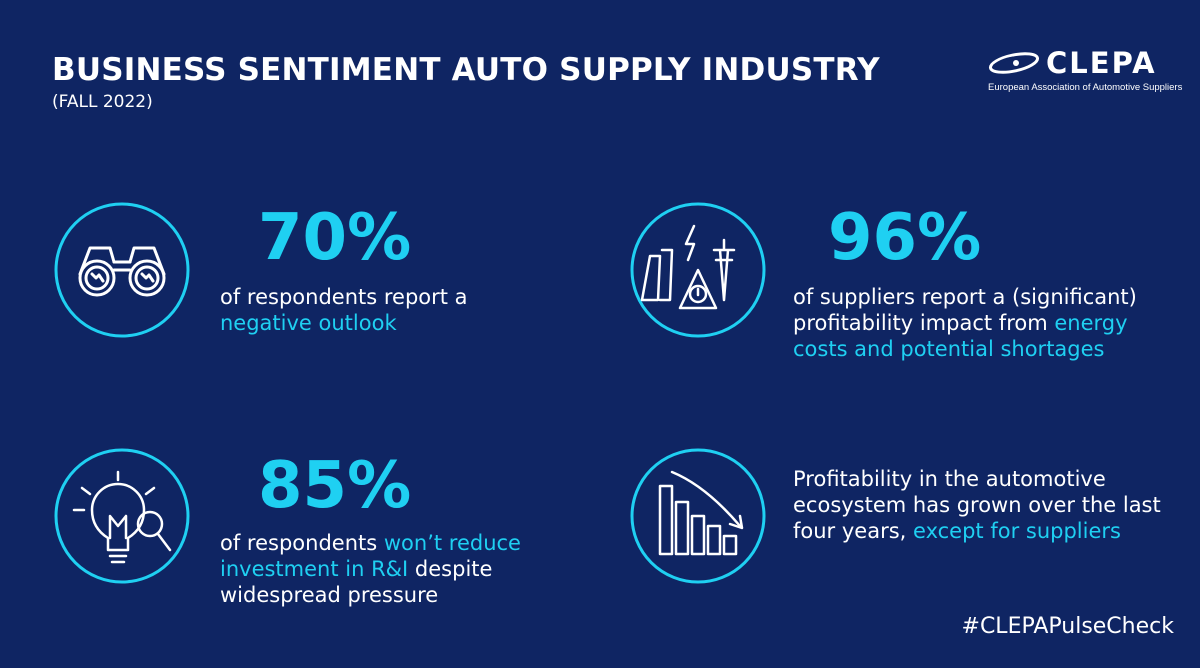 This screenshot has height=668, width=1200. I want to click on stat-highlight: won’t reduce investment in R&I, so click(370, 556).